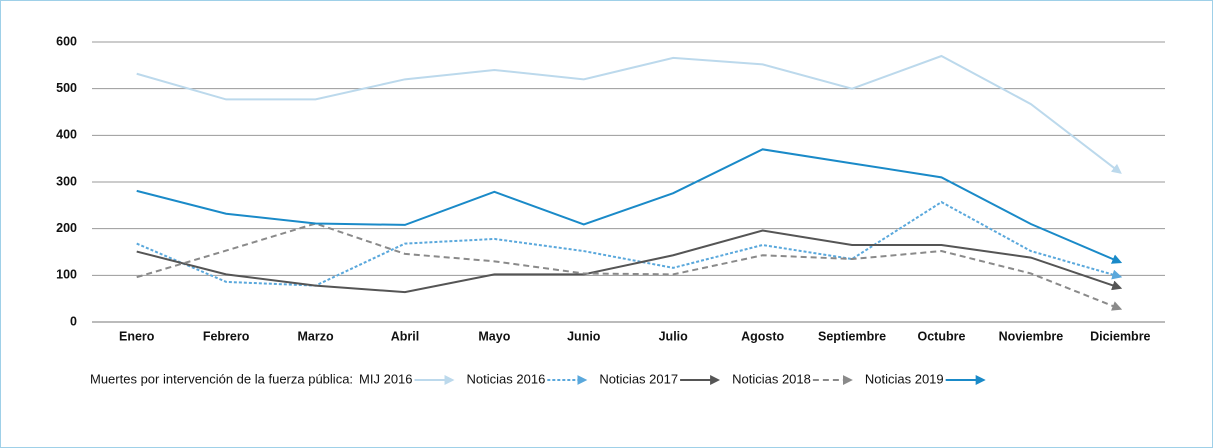 The image size is (1213, 448). Describe the element at coordinates (584, 336) in the screenshot. I see `x-tick-label: Junio` at that location.